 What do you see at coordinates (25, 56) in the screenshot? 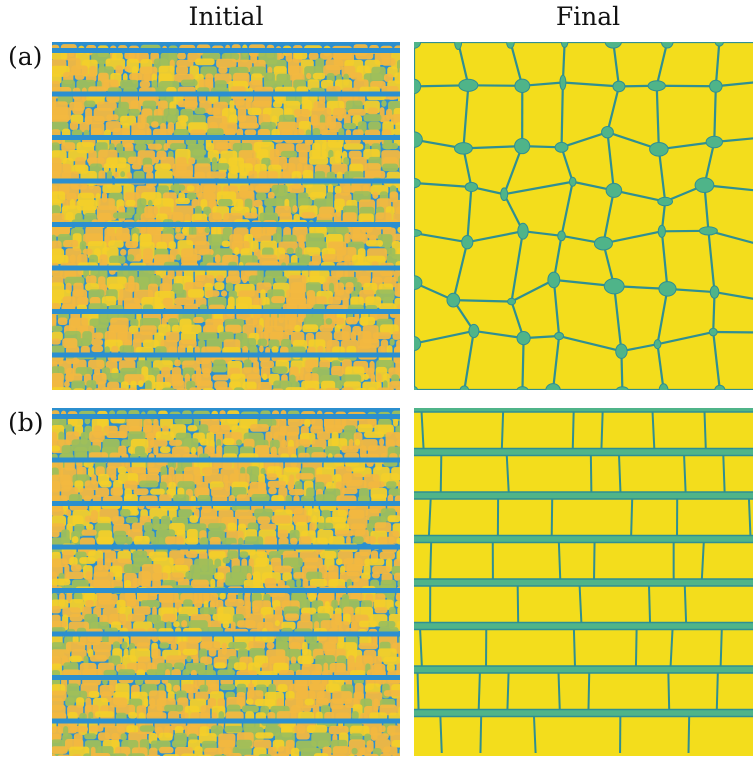
I see `row-label-a: (a)` at bounding box center [25, 56].